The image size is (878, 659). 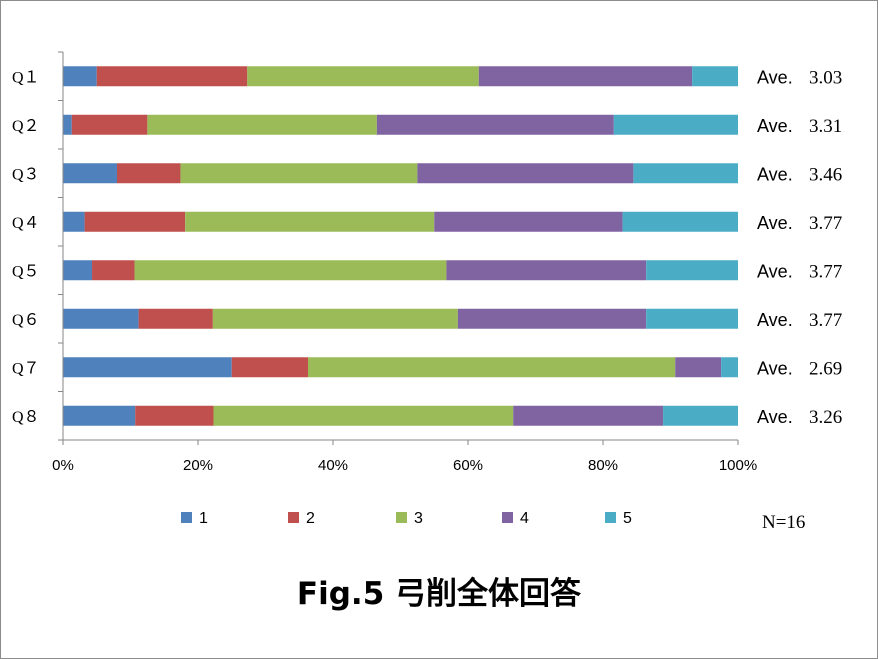 What do you see at coordinates (825, 174) in the screenshot?
I see `average-value: 3.46` at bounding box center [825, 174].